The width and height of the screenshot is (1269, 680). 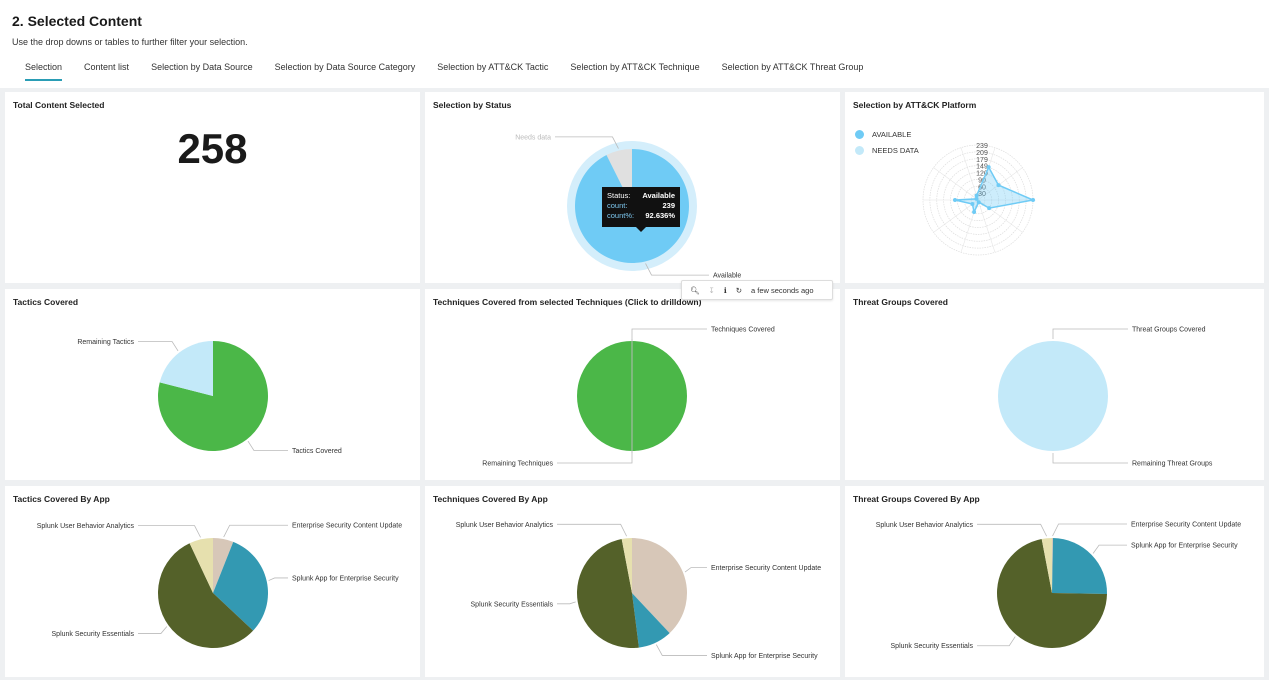 What do you see at coordinates (43, 72) in the screenshot?
I see `tab-selection: Selection` at bounding box center [43, 72].